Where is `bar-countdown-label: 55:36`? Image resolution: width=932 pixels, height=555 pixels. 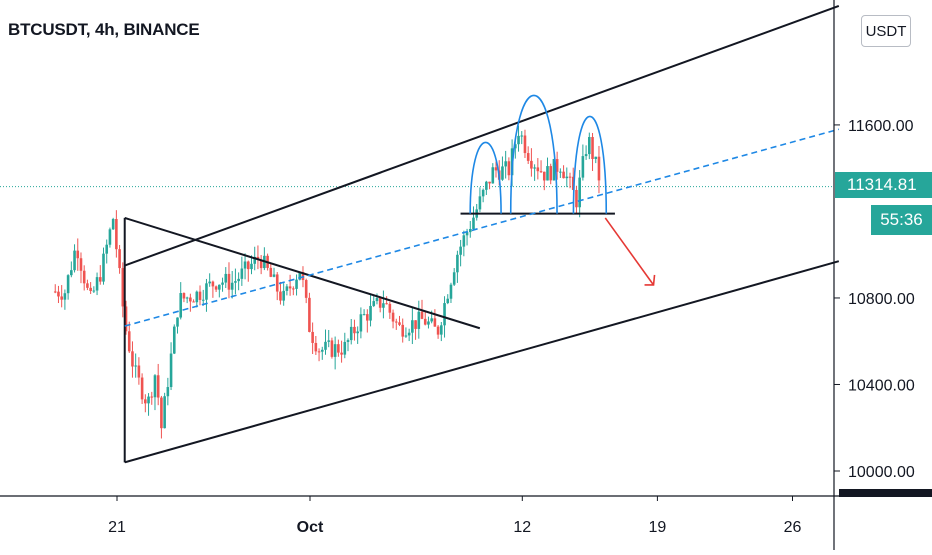 bar-countdown-label: 55:36 is located at coordinates (901, 220).